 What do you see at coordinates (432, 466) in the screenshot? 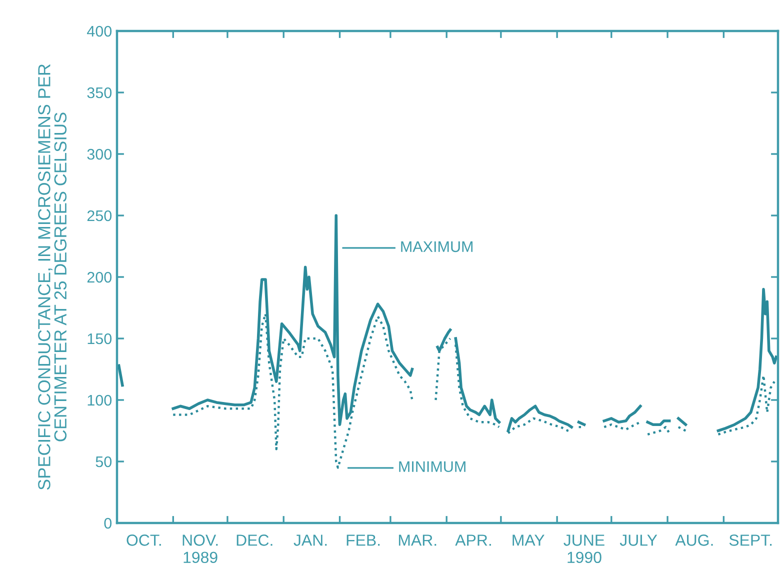
I see `annotation: MINIMUM` at bounding box center [432, 466].